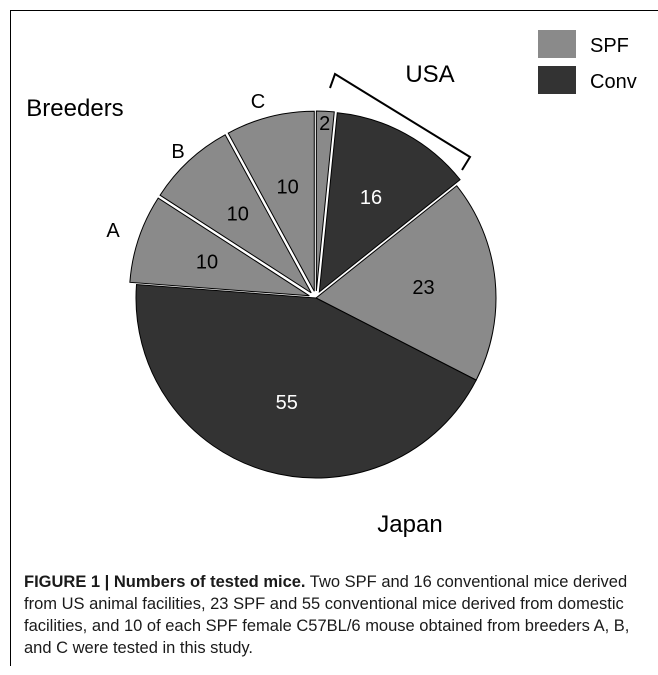 Image resolution: width=658 pixels, height=675 pixels. What do you see at coordinates (10, 338) in the screenshot?
I see `figure-frame-left` at bounding box center [10, 338].